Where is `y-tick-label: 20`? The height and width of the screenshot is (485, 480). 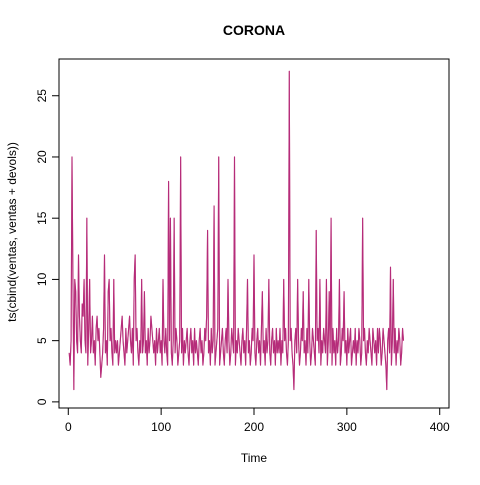
y-tick-label: 20 is located at coordinates (42, 157).